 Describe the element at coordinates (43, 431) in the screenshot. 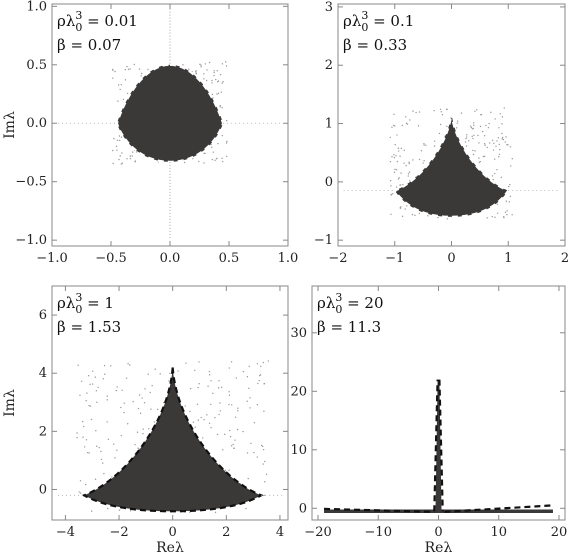

I see `y-tick-label: 2` at that location.